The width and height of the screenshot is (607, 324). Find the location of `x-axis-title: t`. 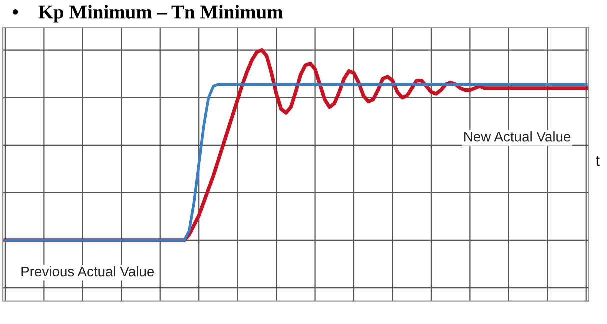

x-axis-title: t is located at coordinates (598, 161).